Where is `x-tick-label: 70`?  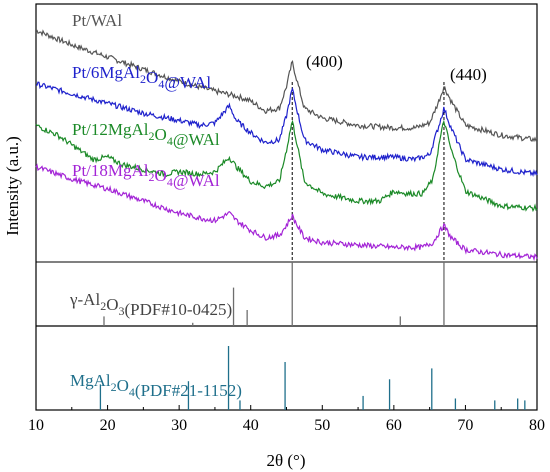 x-tick-label: 70 is located at coordinates (465, 425).